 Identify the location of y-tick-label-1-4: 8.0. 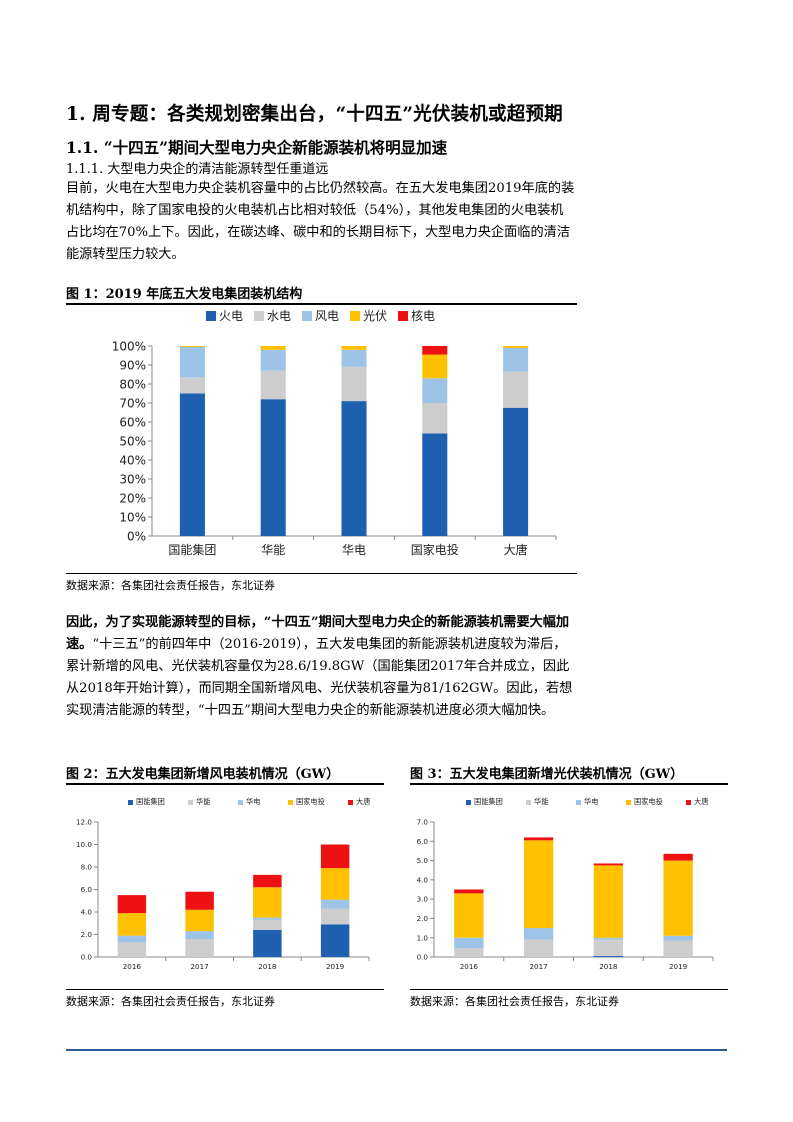
(87, 867).